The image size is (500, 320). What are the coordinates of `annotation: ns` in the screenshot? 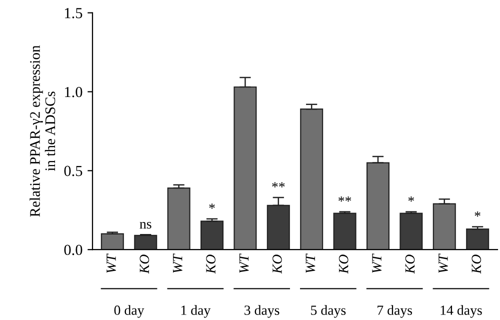 It's located at (146, 225).